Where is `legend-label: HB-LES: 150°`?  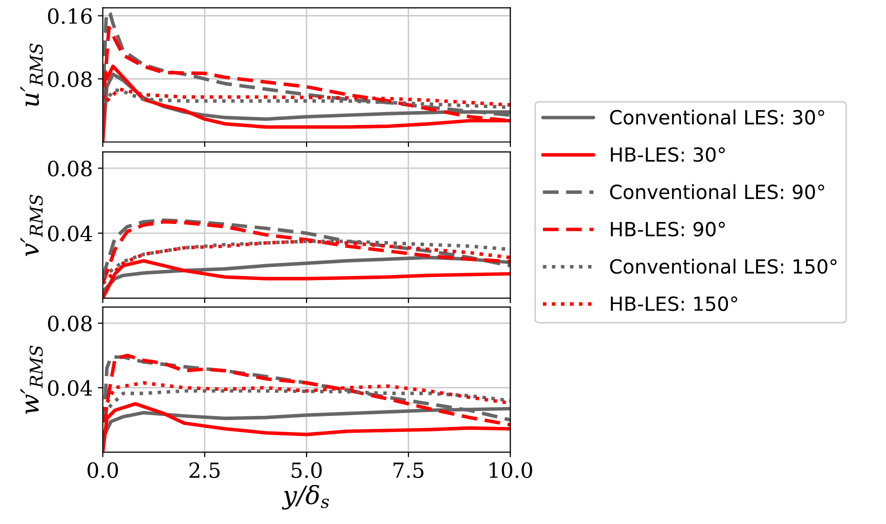
legend-label: HB-LES: 150° is located at coordinates (674, 304).